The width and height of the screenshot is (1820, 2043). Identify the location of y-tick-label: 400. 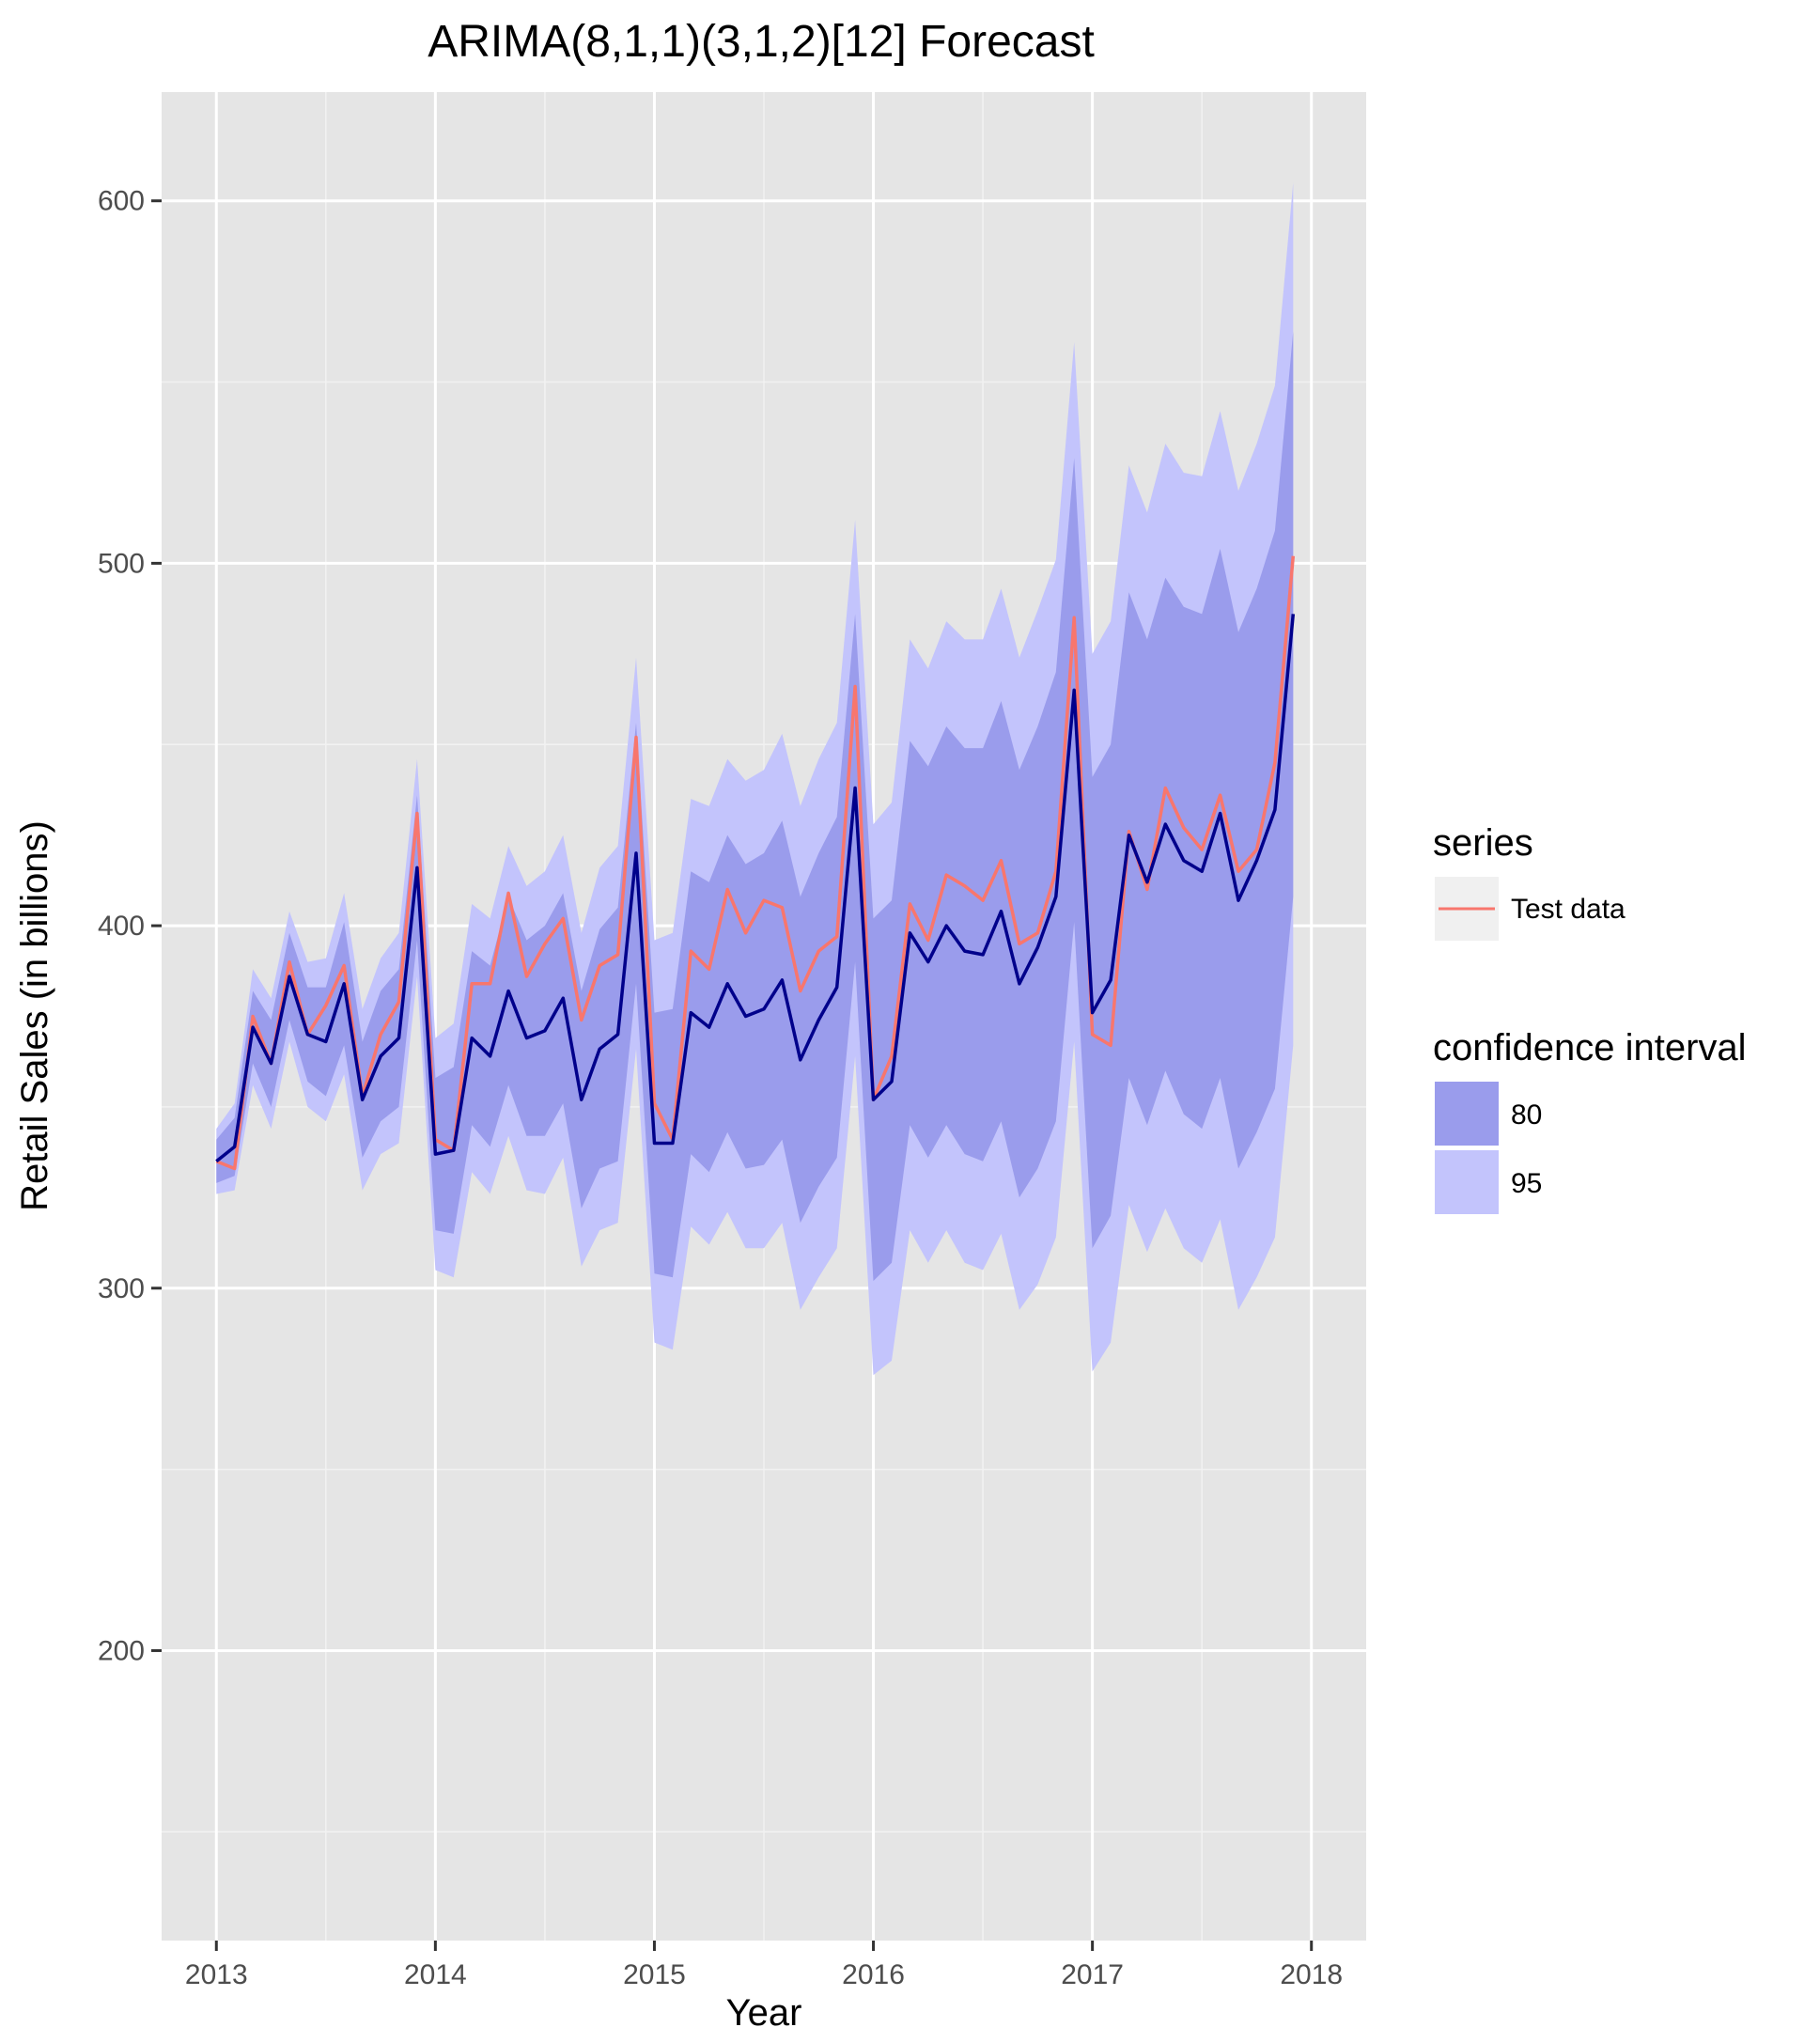
(121, 926).